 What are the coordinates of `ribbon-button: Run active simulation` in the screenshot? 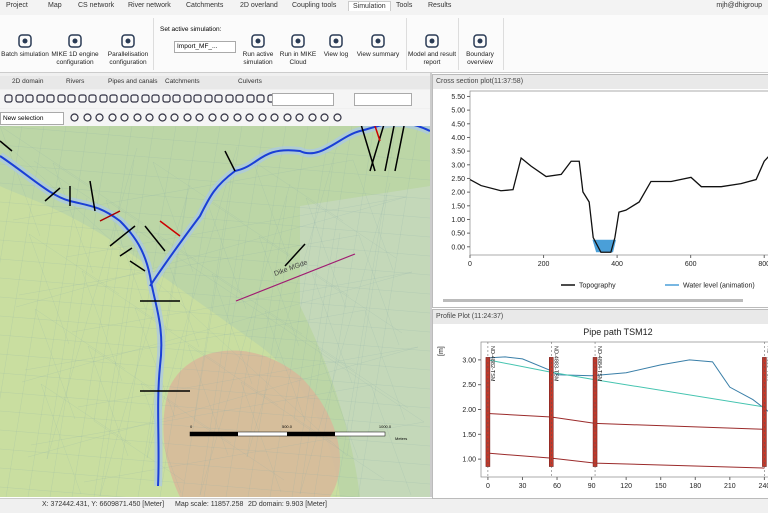 It's located at (258, 50).